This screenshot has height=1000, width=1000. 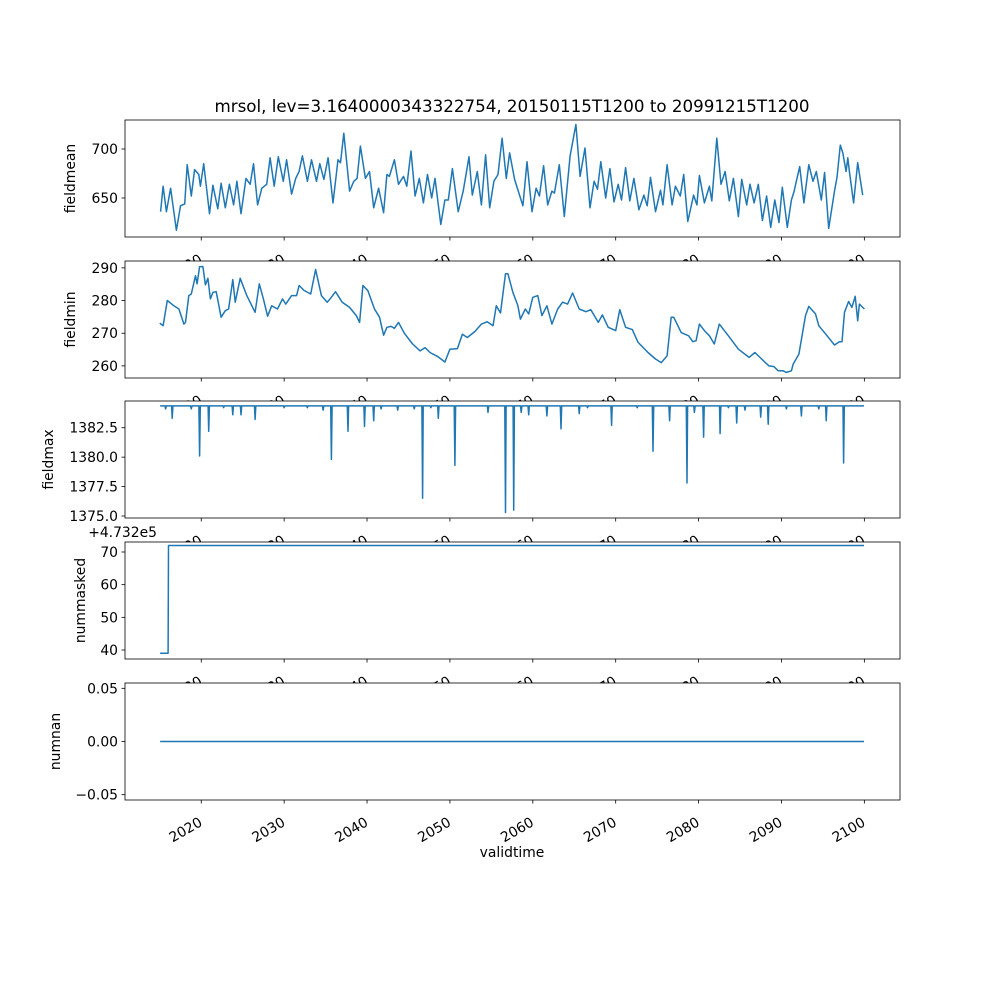 I want to click on series-line-fieldmean, so click(x=511, y=177).